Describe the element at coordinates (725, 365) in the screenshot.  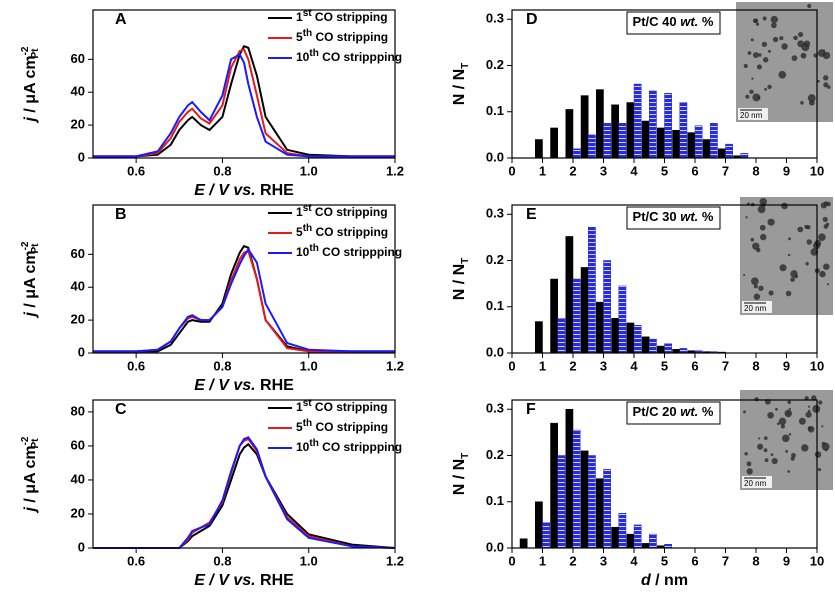
I see `x-tick-label: 7` at that location.